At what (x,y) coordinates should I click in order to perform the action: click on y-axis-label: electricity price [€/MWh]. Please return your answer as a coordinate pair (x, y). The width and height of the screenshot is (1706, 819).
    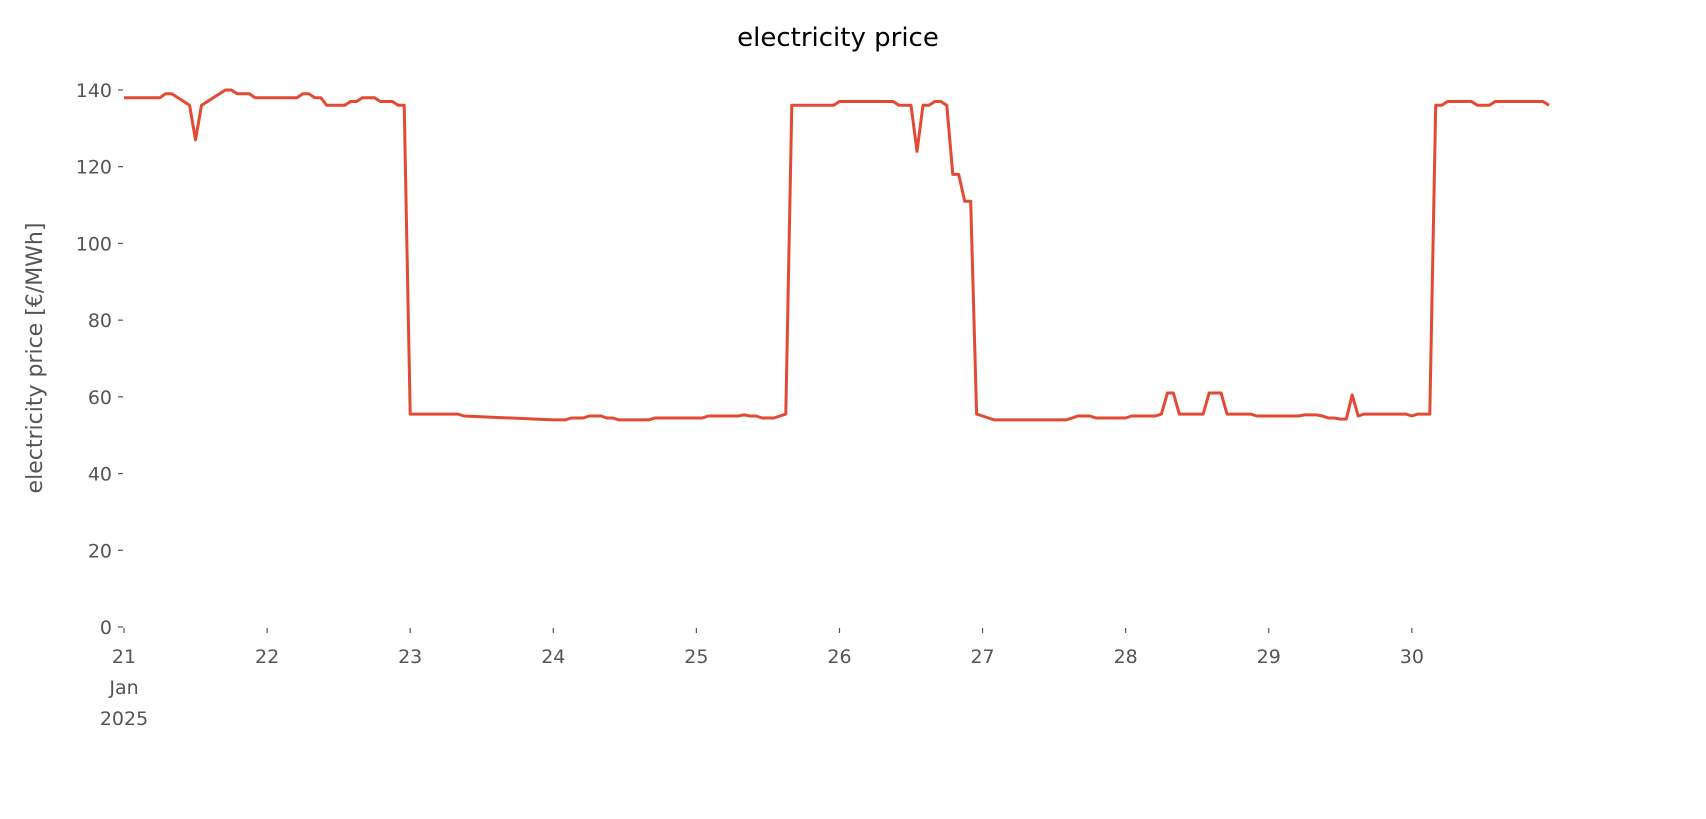
    Looking at the image, I should click on (35, 358).